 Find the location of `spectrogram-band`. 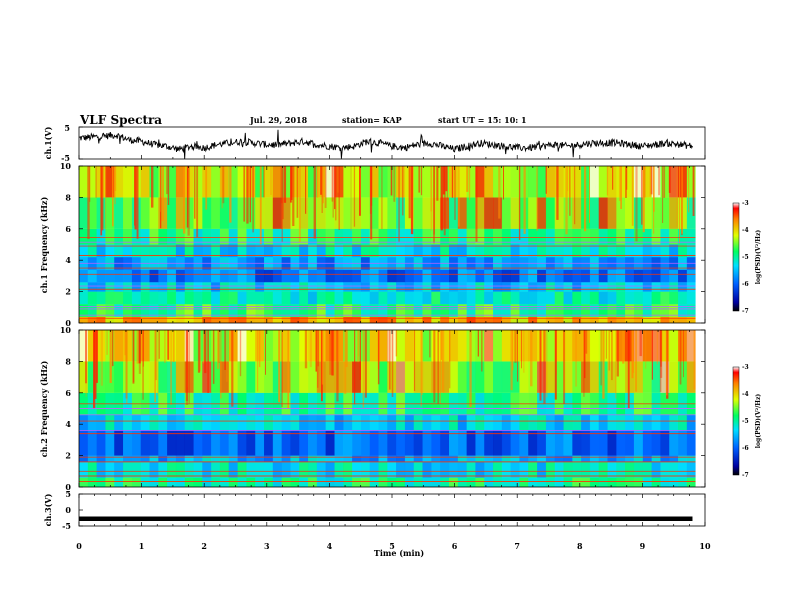

spectrogram-band is located at coordinates (387, 298).